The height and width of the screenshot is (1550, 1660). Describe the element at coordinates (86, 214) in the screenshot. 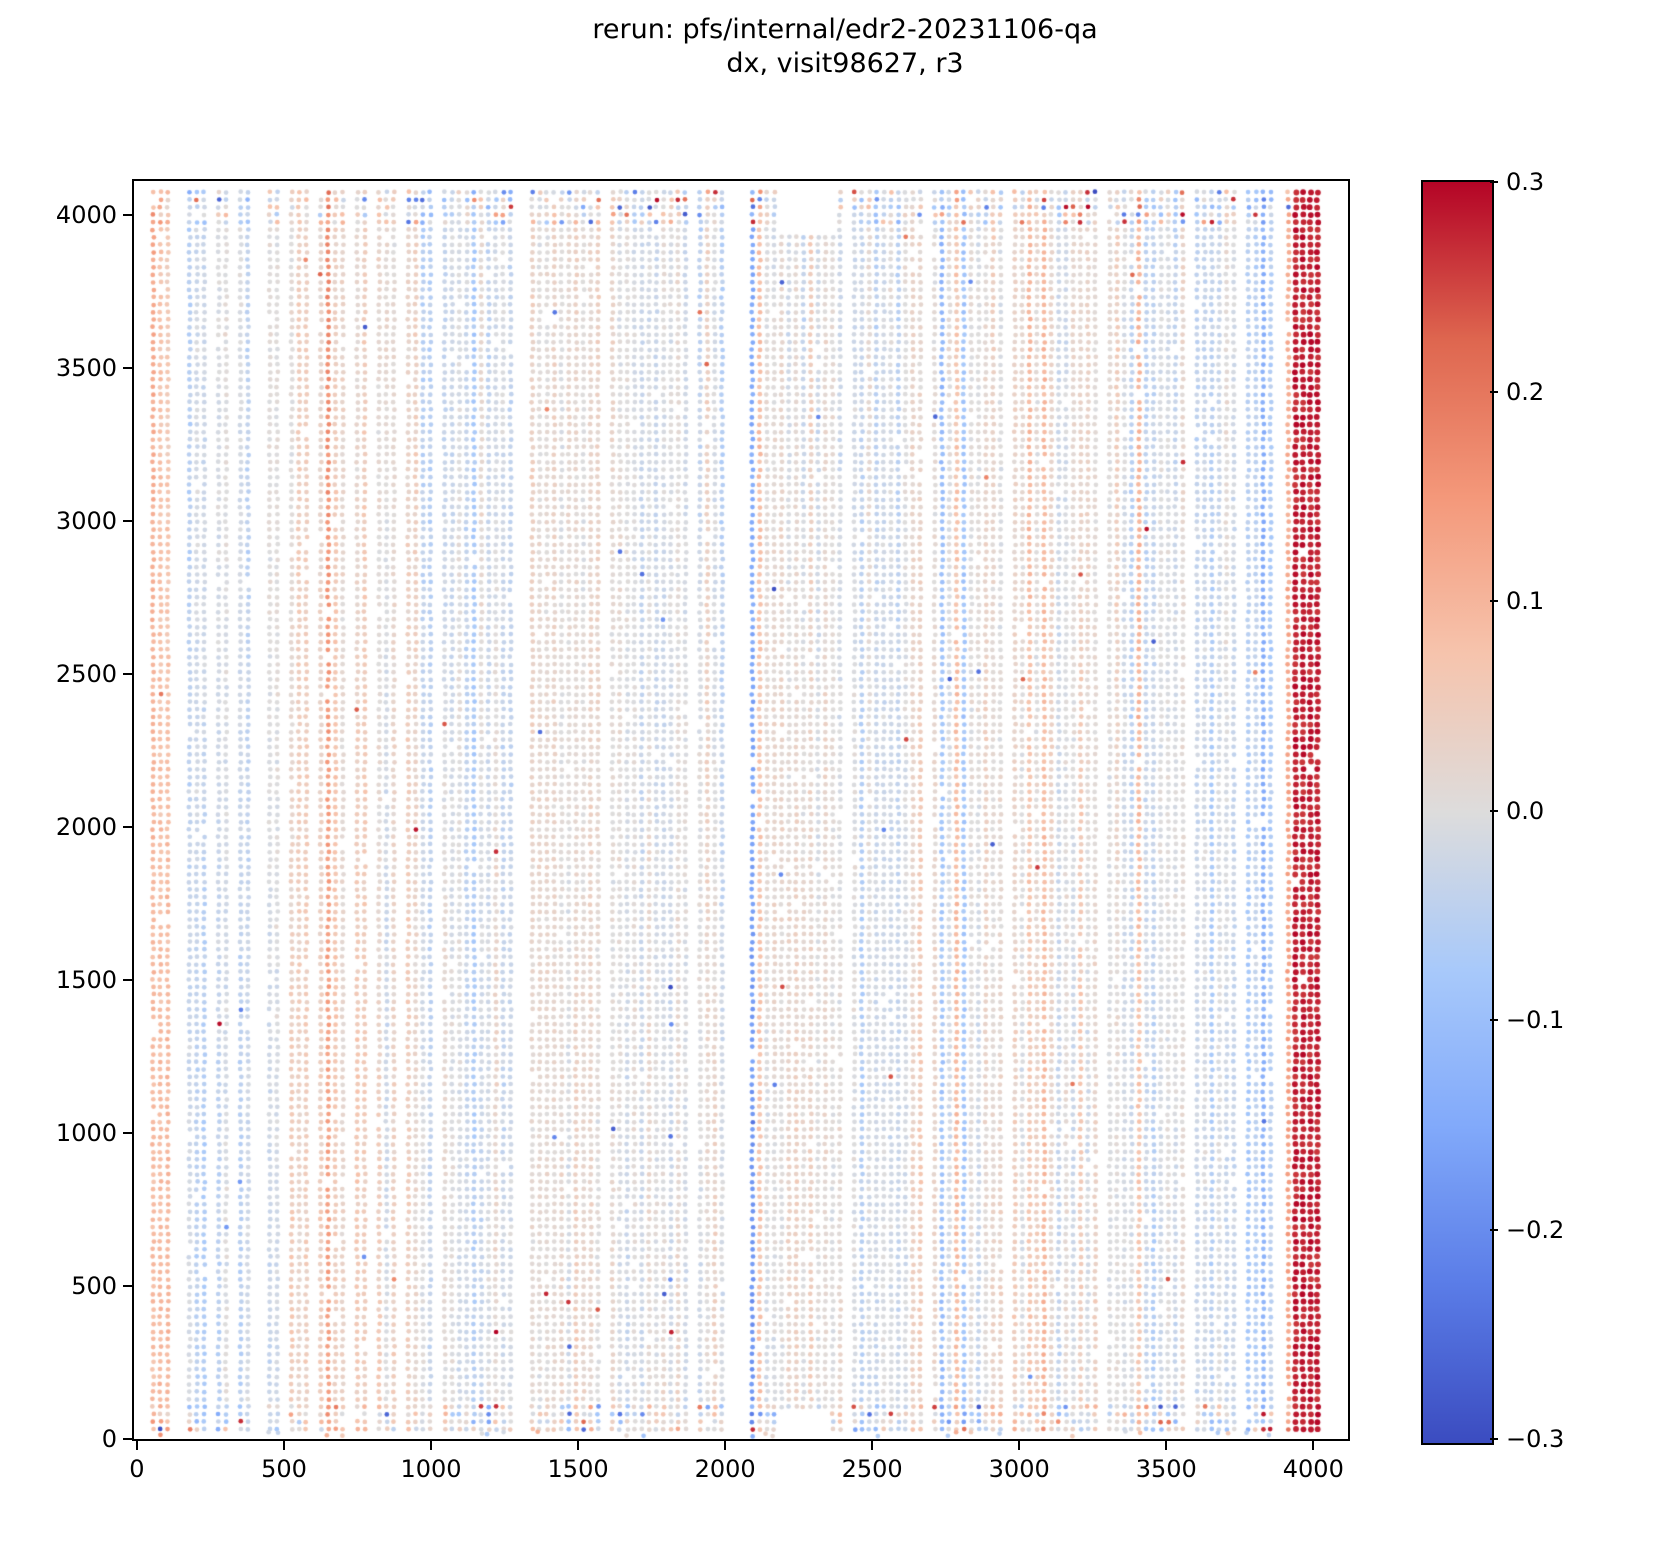

I see `y-tick-label: 4000` at that location.